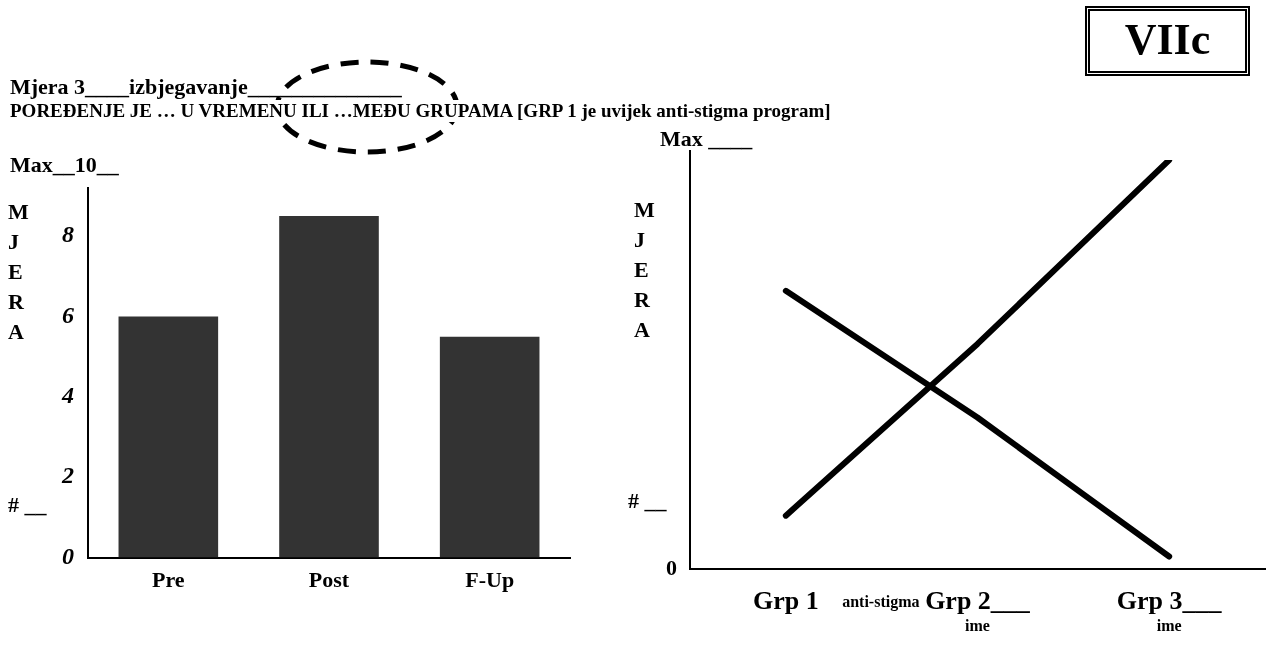 This screenshot has width=1275, height=668. Describe the element at coordinates (67, 395) in the screenshot. I see `y-tick-label: 4` at that location.